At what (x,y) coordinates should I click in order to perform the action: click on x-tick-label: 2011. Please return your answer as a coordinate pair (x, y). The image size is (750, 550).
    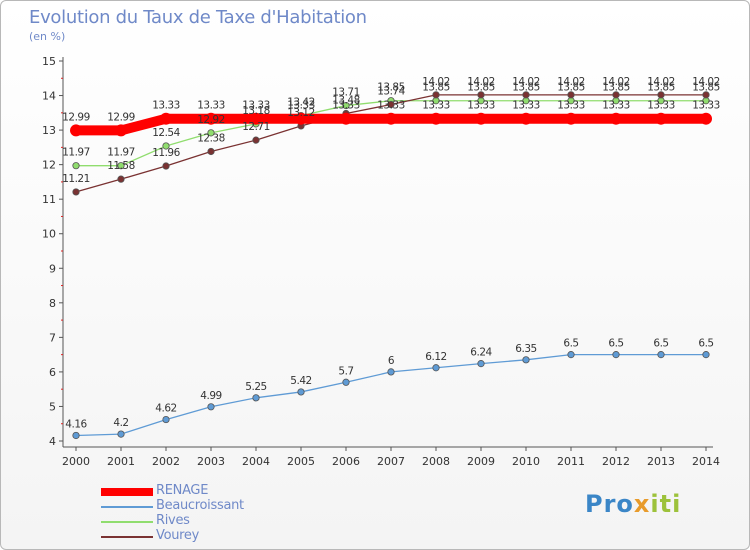
    Looking at the image, I should click on (571, 461).